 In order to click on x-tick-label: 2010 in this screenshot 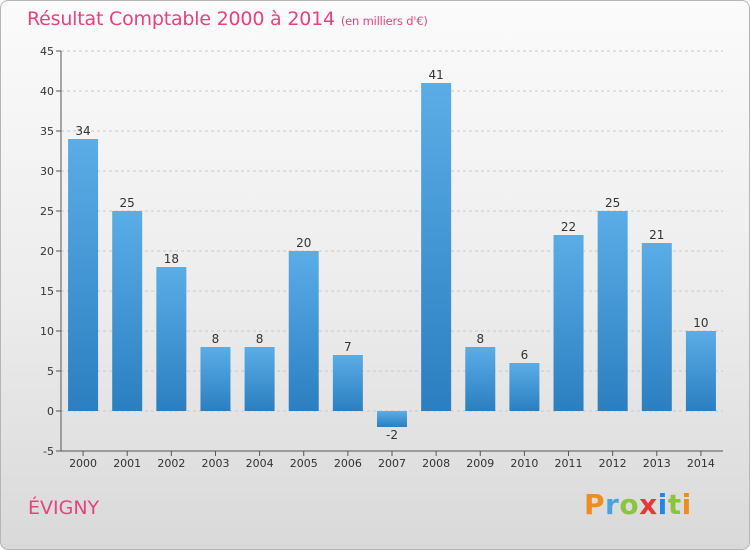, I will do `click(524, 463)`.